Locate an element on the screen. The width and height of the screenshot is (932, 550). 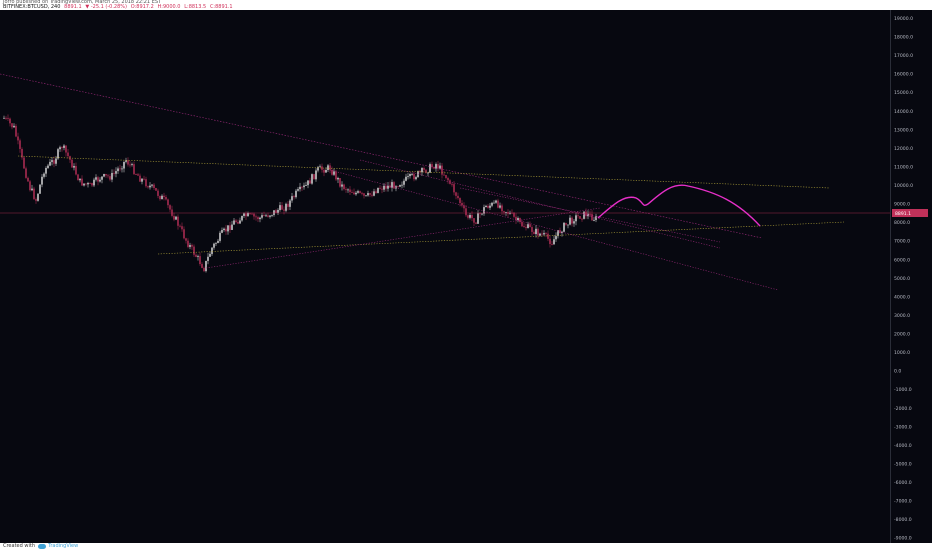
y-tick-label: -8000.0 is located at coordinates (903, 520).